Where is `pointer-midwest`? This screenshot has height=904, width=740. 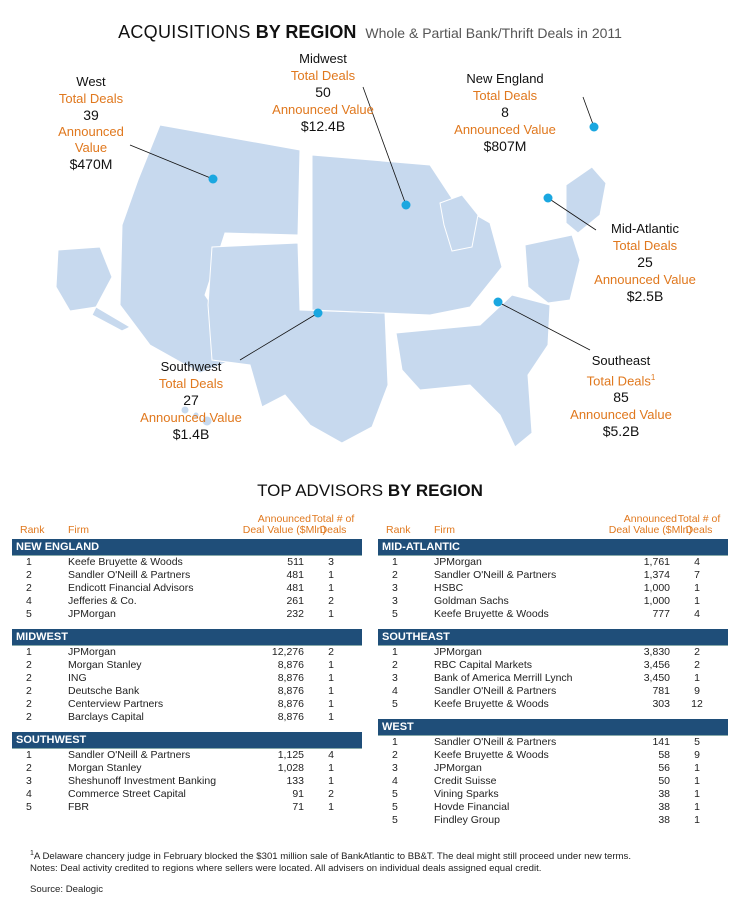
pointer-midwest is located at coordinates (384, 146).